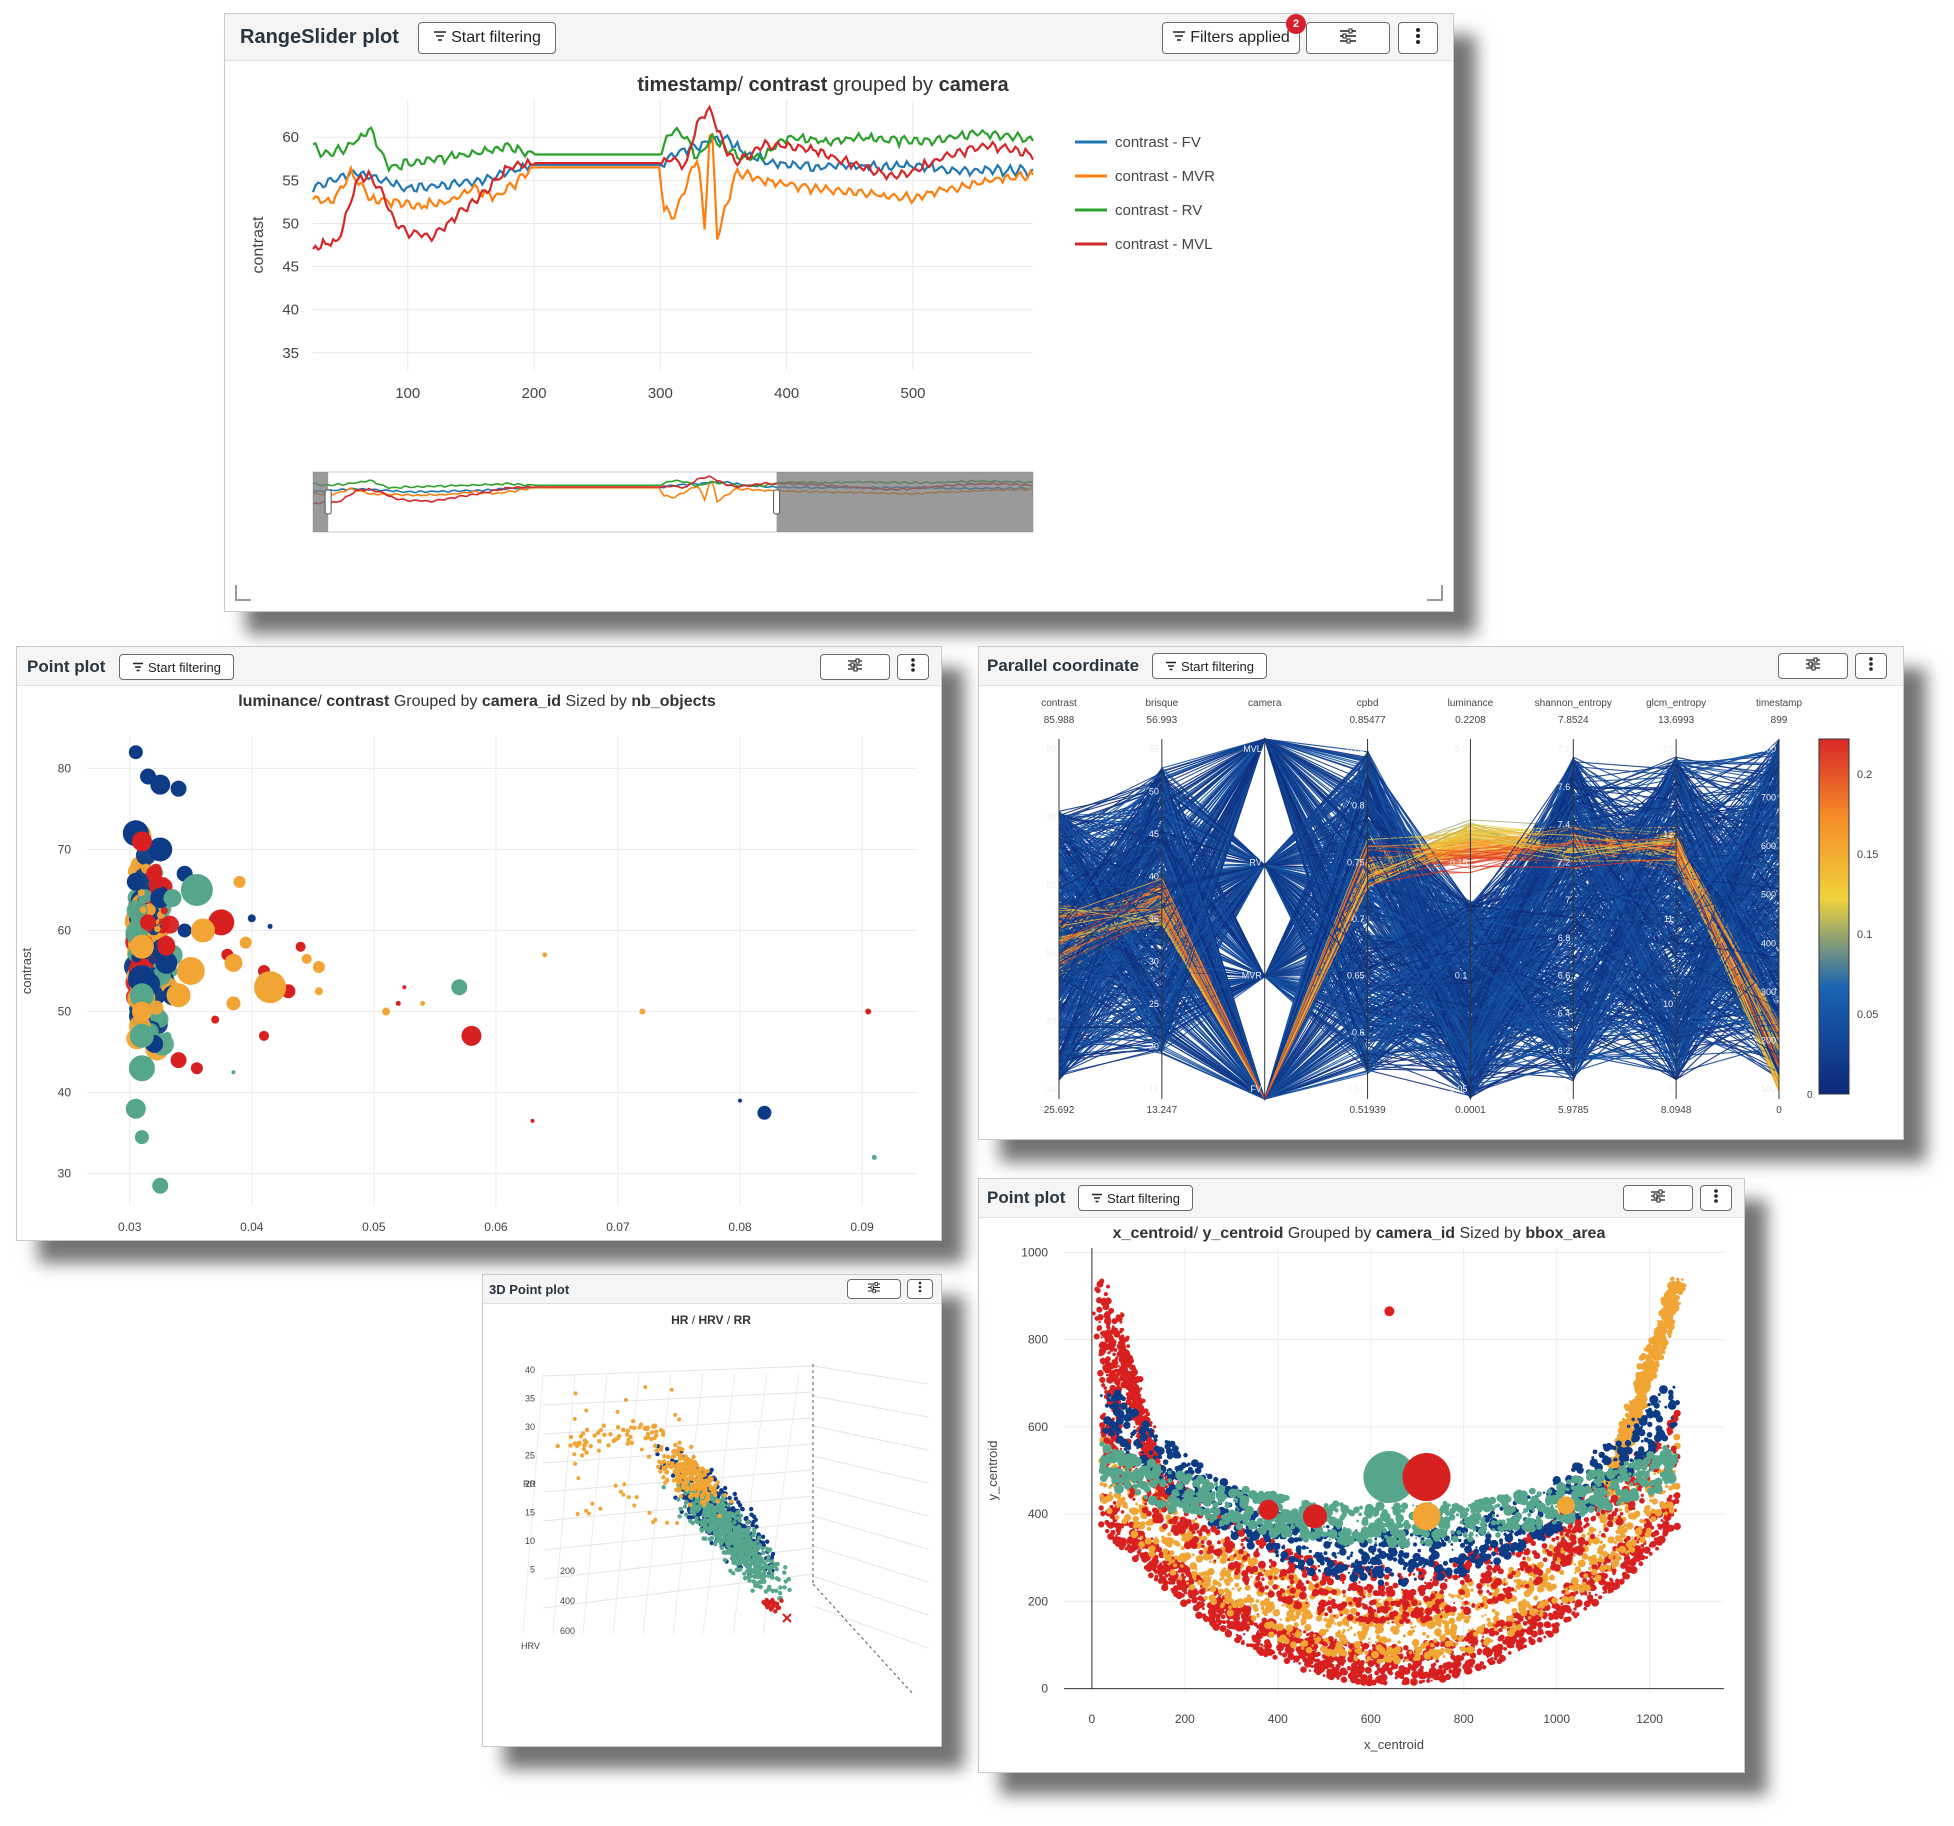 This screenshot has width=1954, height=1826. What do you see at coordinates (178, 995) in the screenshot?
I see `data-point-amber` at bounding box center [178, 995].